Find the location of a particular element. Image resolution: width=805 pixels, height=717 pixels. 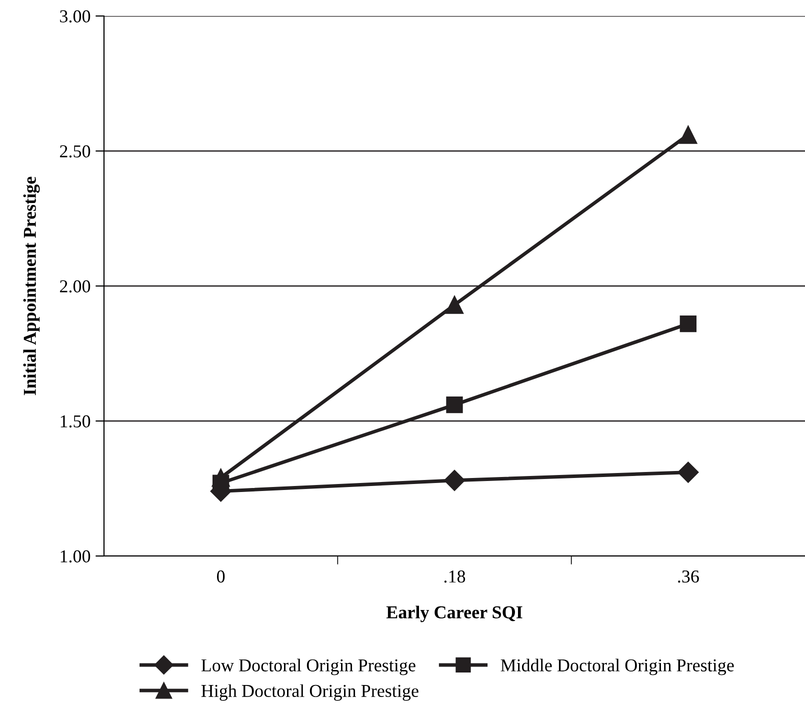

x-tick-label: .36 is located at coordinates (688, 576).